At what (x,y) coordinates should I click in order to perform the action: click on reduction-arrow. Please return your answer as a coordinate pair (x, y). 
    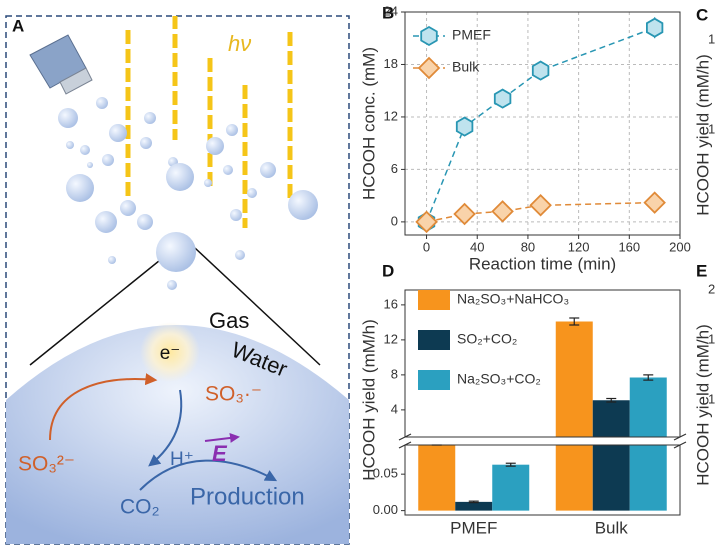
    Looking at the image, I should click on (165, 428).